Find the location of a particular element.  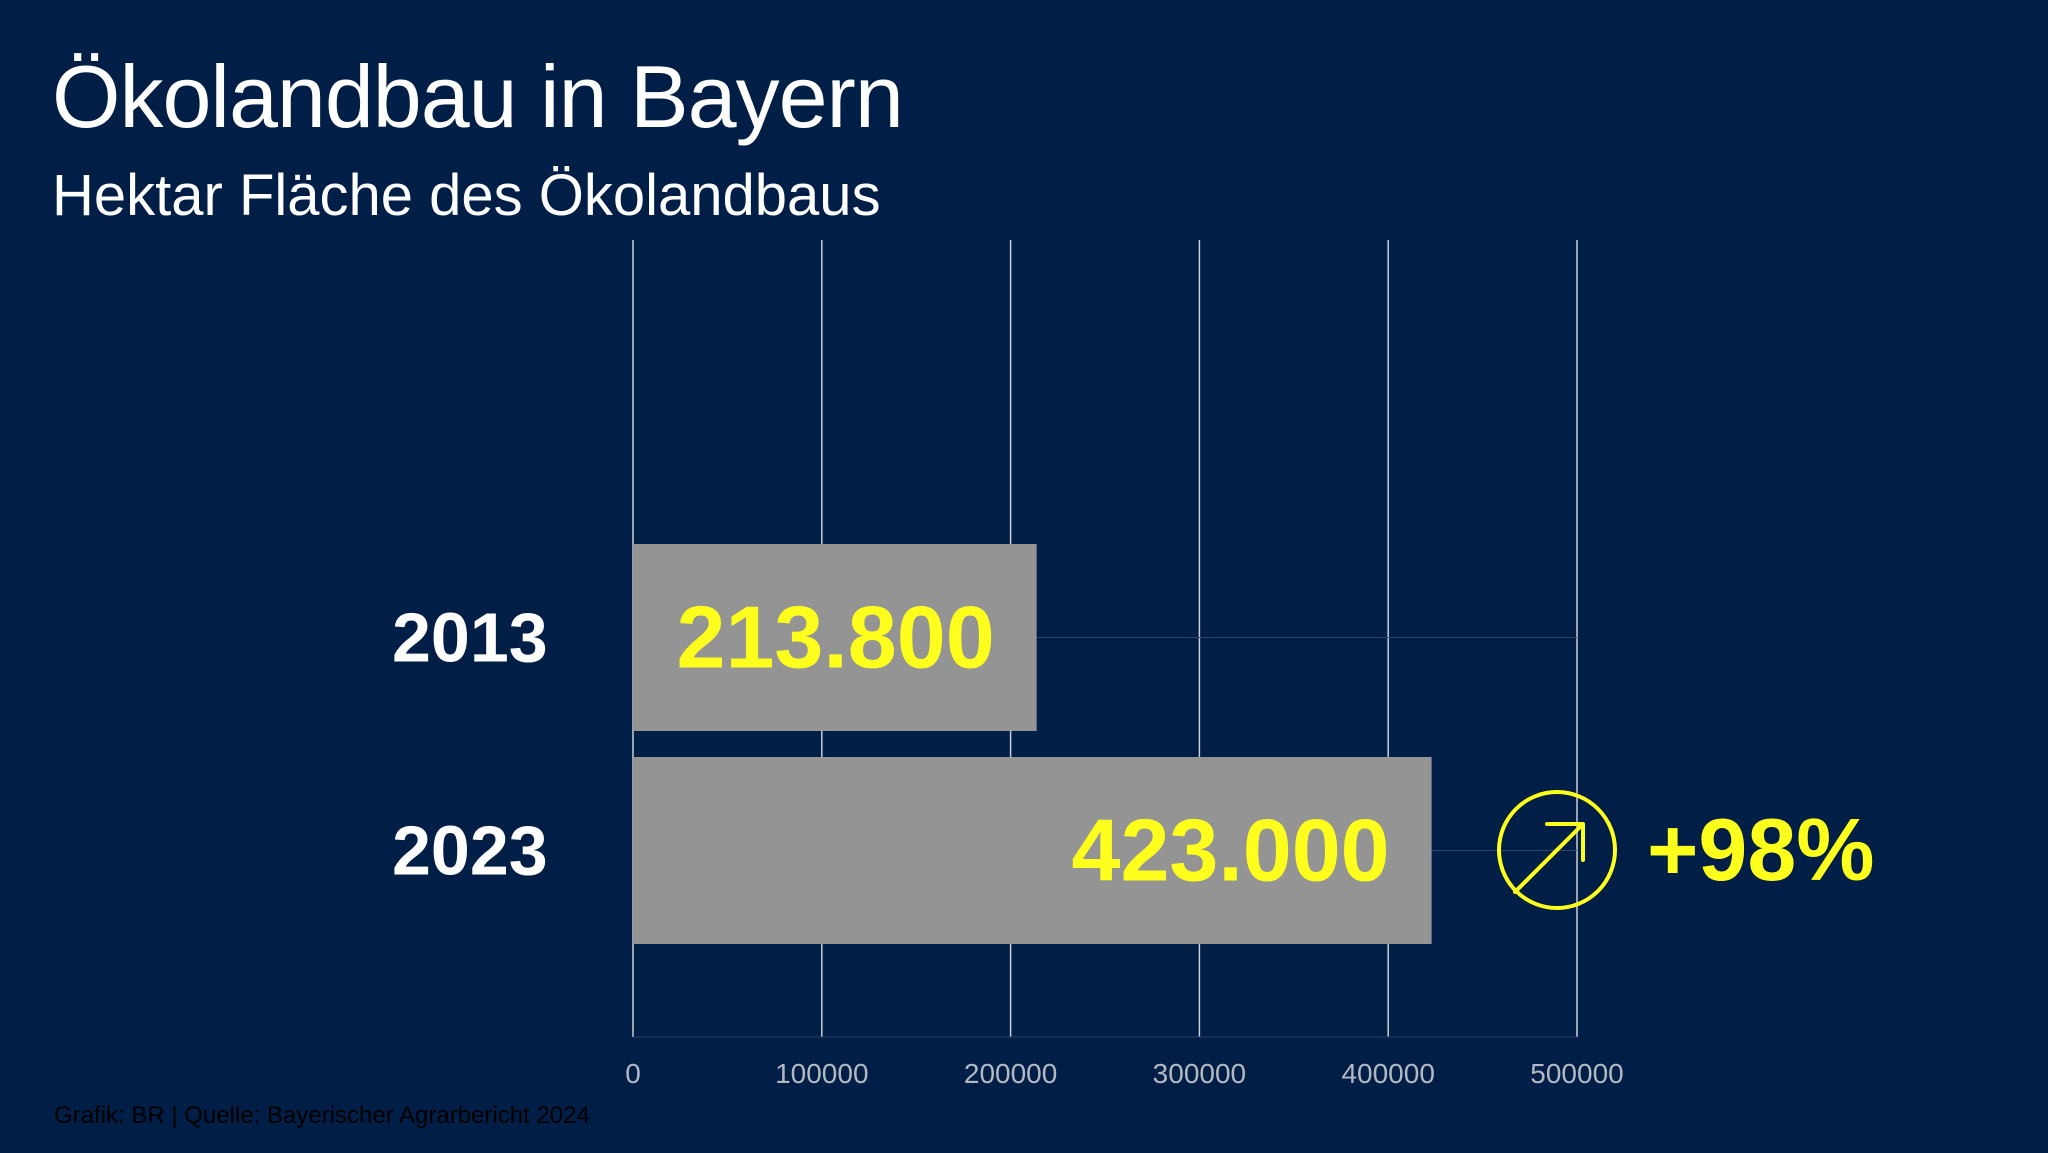

x-axis-ticks: 0 100000 200000 300000 400000 500000 is located at coordinates (1124, 1073).